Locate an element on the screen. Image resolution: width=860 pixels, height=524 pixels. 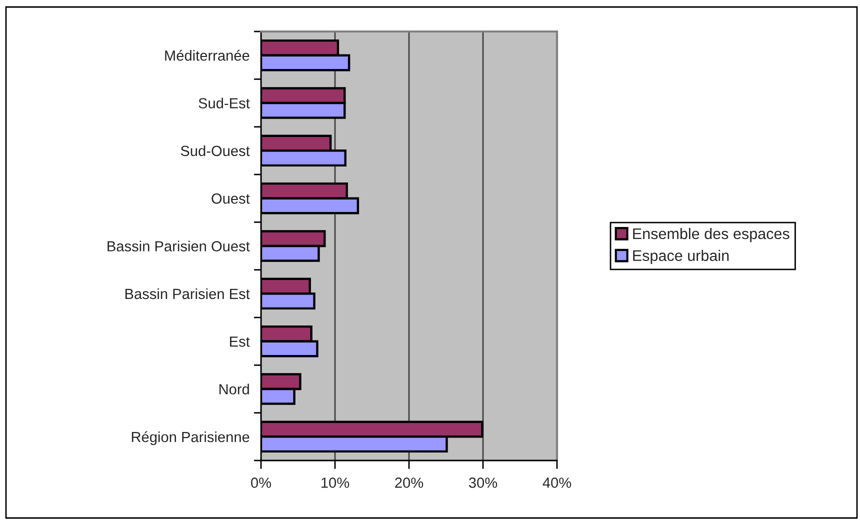
legend-label: Espace urbain is located at coordinates (681, 257).